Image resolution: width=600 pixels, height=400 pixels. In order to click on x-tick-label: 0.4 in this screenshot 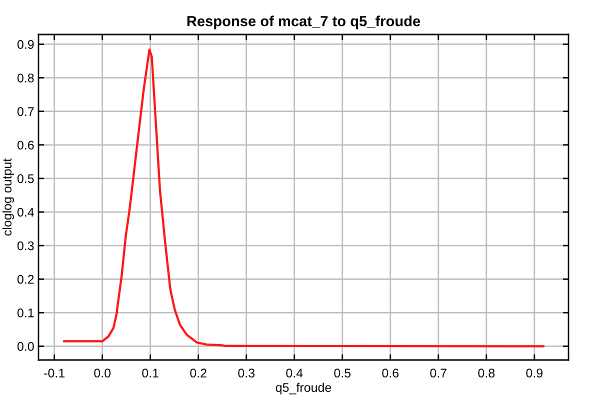, I will do `click(294, 373)`.